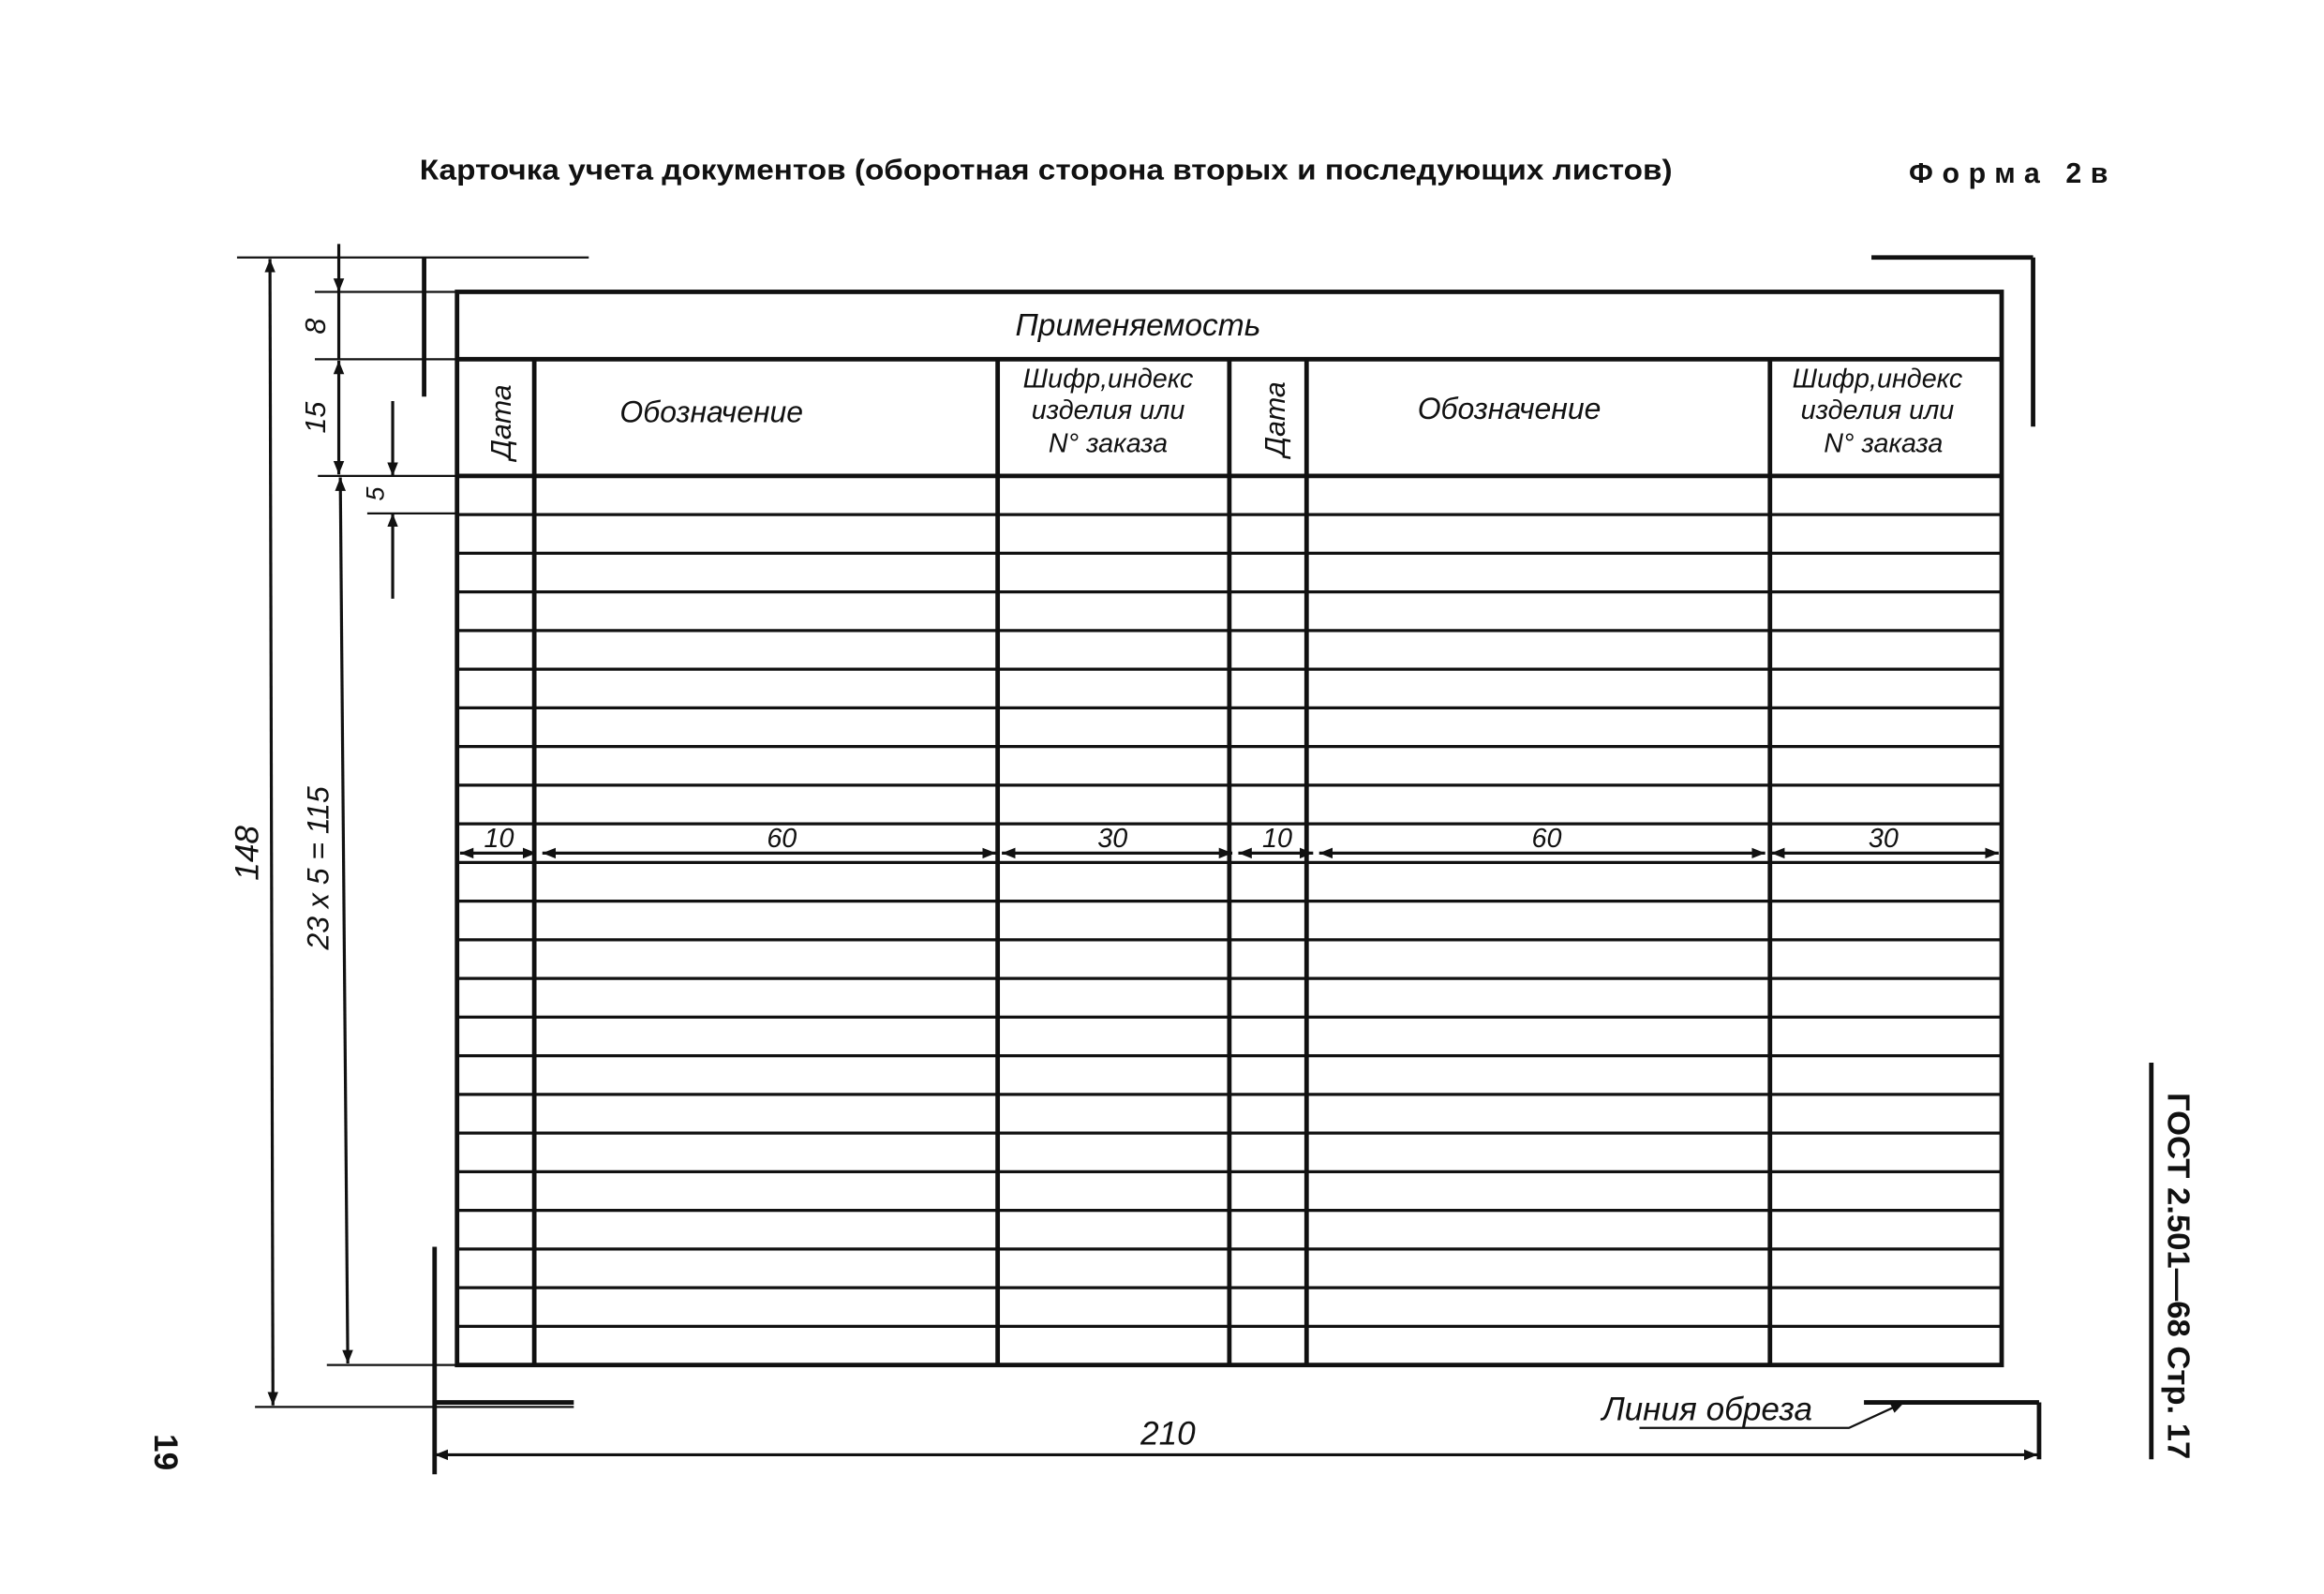 Image resolution: width=2324 pixels, height=1594 pixels. Describe the element at coordinates (374, 493) in the screenshot. I see `dim-label-row-height: 5` at that location.